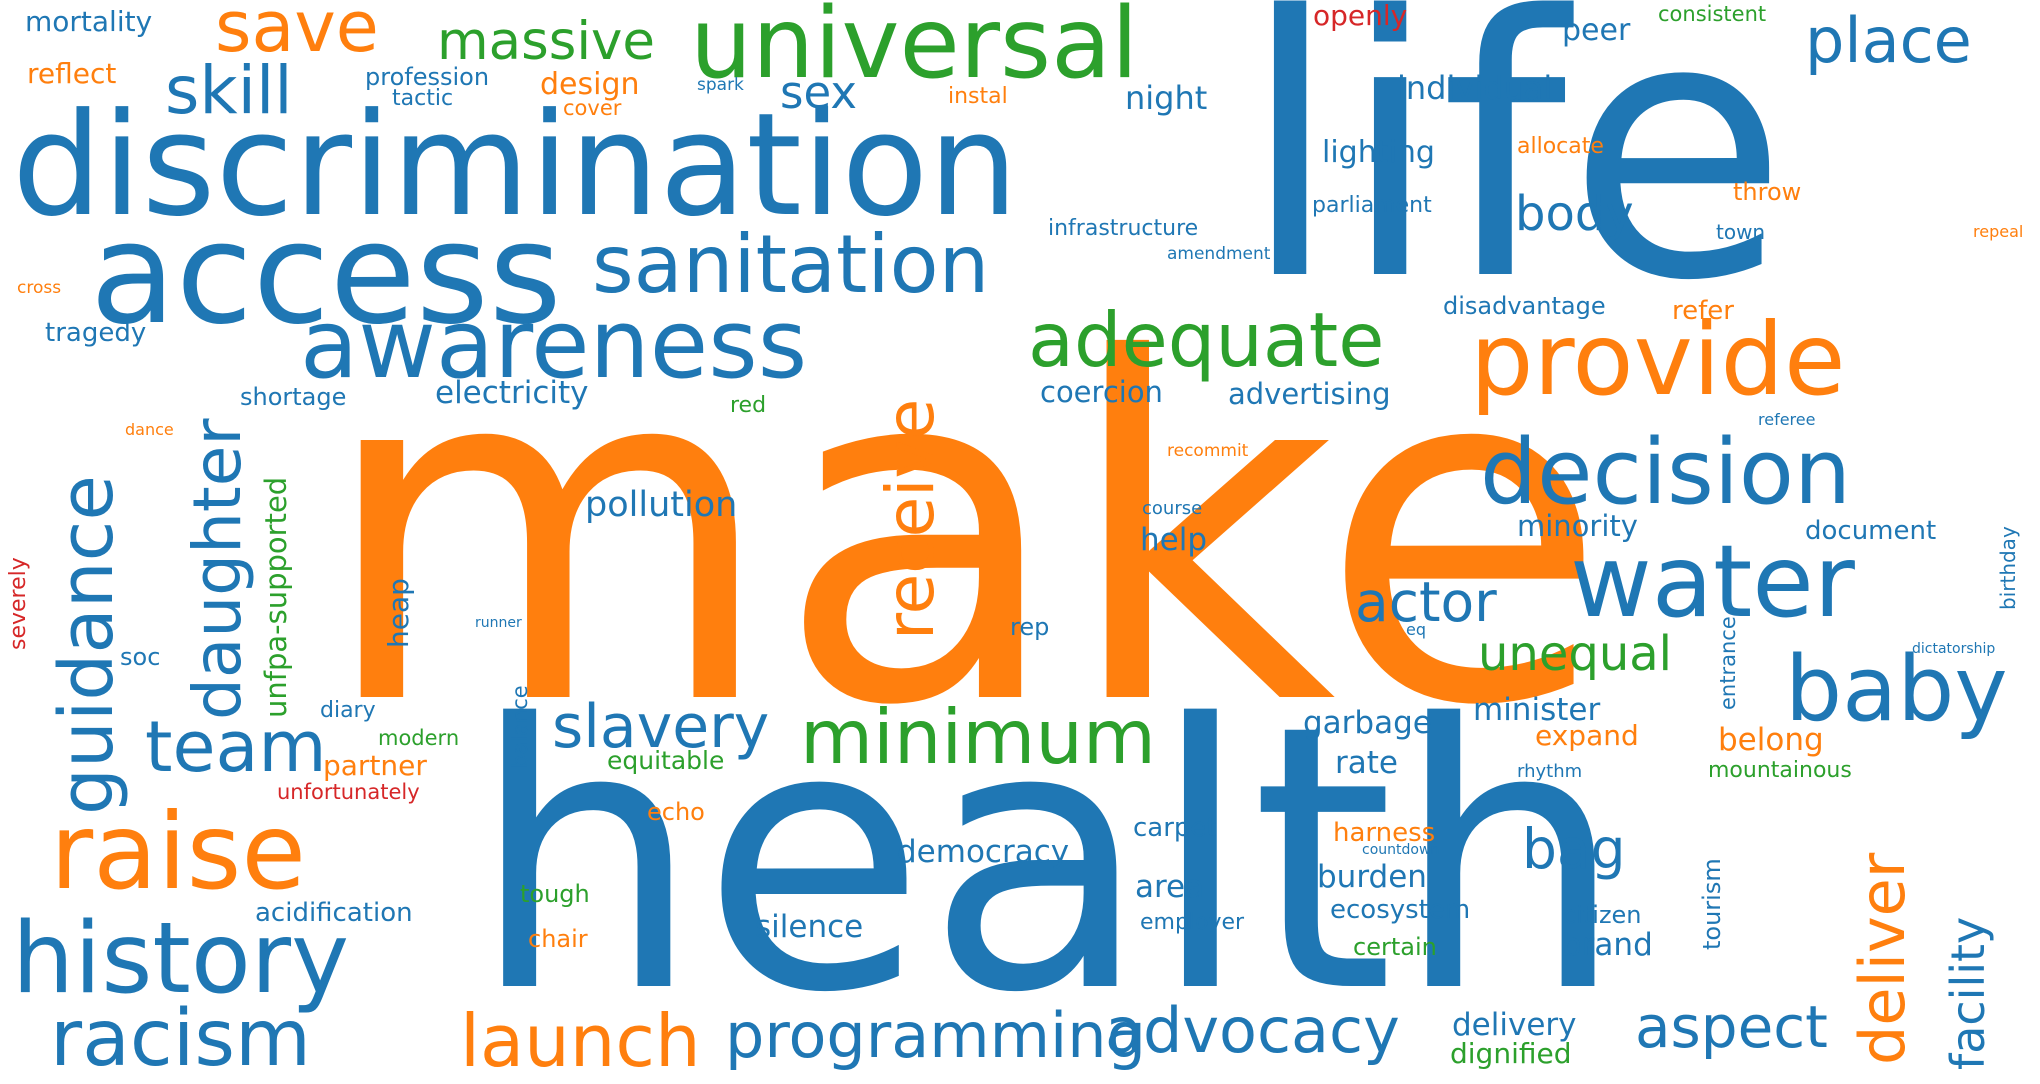 This screenshot has height=1084, width=2040. What do you see at coordinates (590, 84) in the screenshot?
I see `word-design: design` at bounding box center [590, 84].